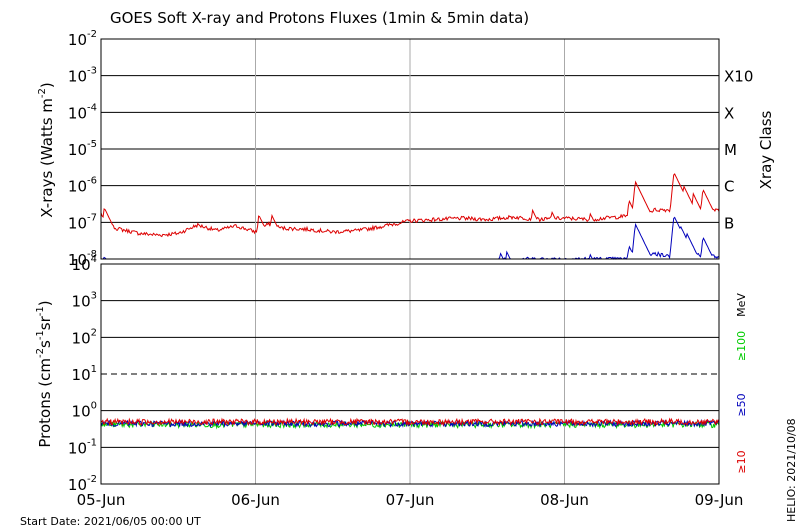 The height and width of the screenshot is (530, 800). Describe the element at coordinates (82, 112) in the screenshot. I see `xray-ytick-label: 10⁻⁴` at that location.